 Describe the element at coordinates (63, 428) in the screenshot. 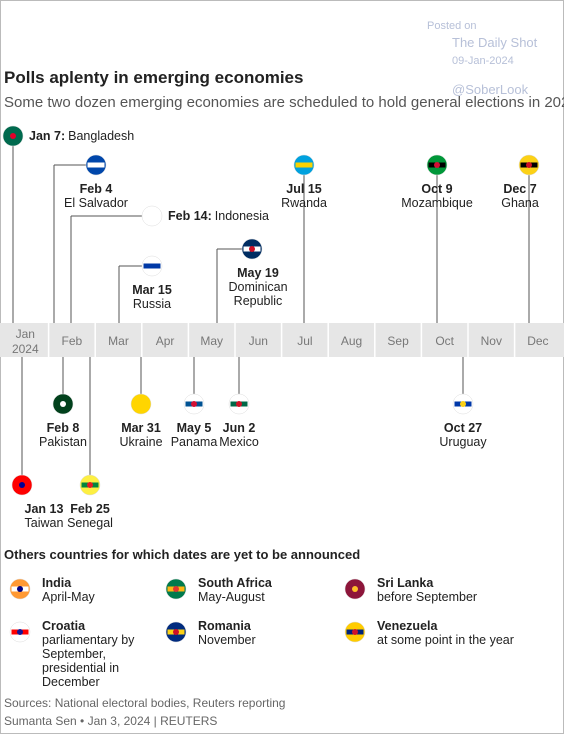

I see `event-date: Feb 8` at that location.